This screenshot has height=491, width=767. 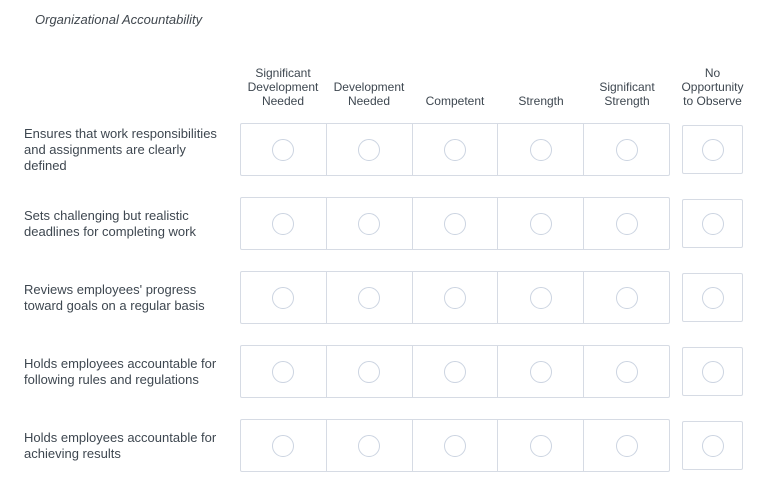 What do you see at coordinates (455, 101) in the screenshot?
I see `column-header: Competent` at bounding box center [455, 101].